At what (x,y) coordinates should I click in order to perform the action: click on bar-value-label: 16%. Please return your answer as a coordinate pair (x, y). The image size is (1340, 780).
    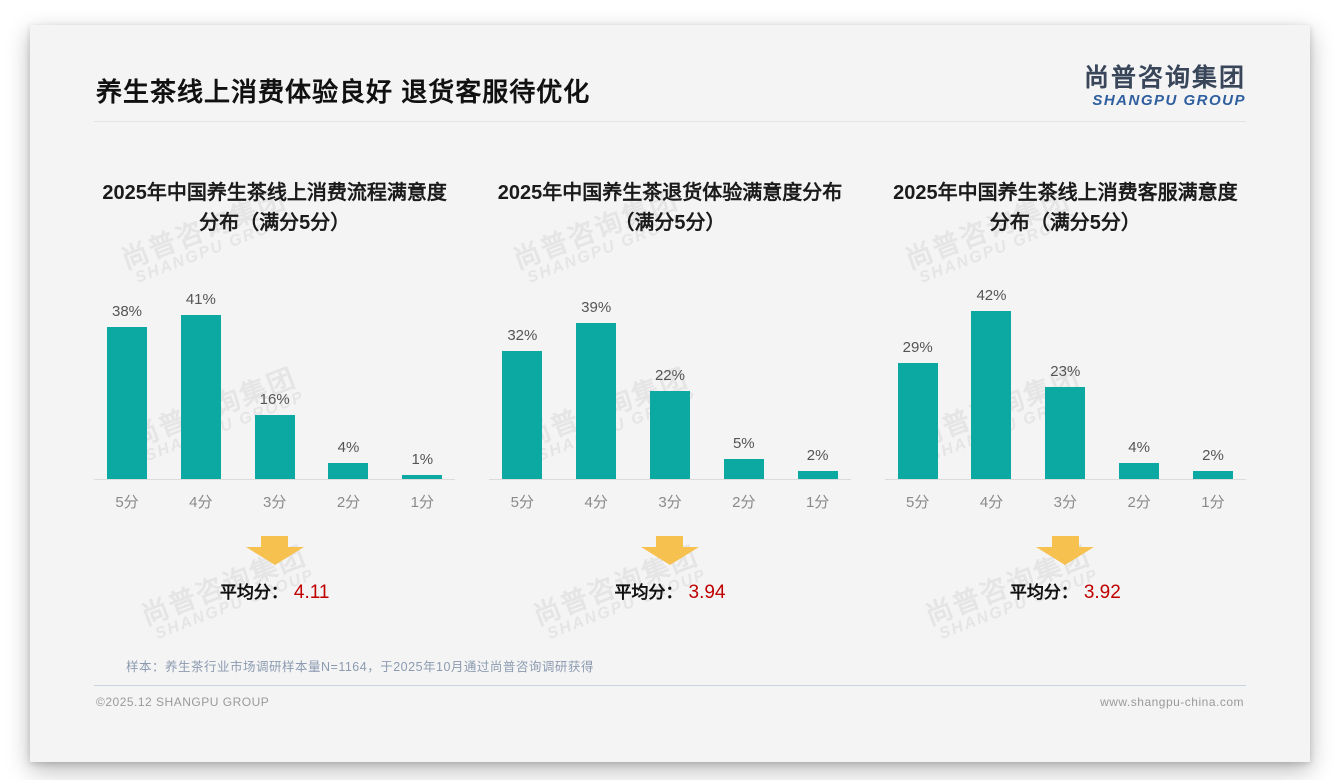
    Looking at the image, I should click on (274, 399).